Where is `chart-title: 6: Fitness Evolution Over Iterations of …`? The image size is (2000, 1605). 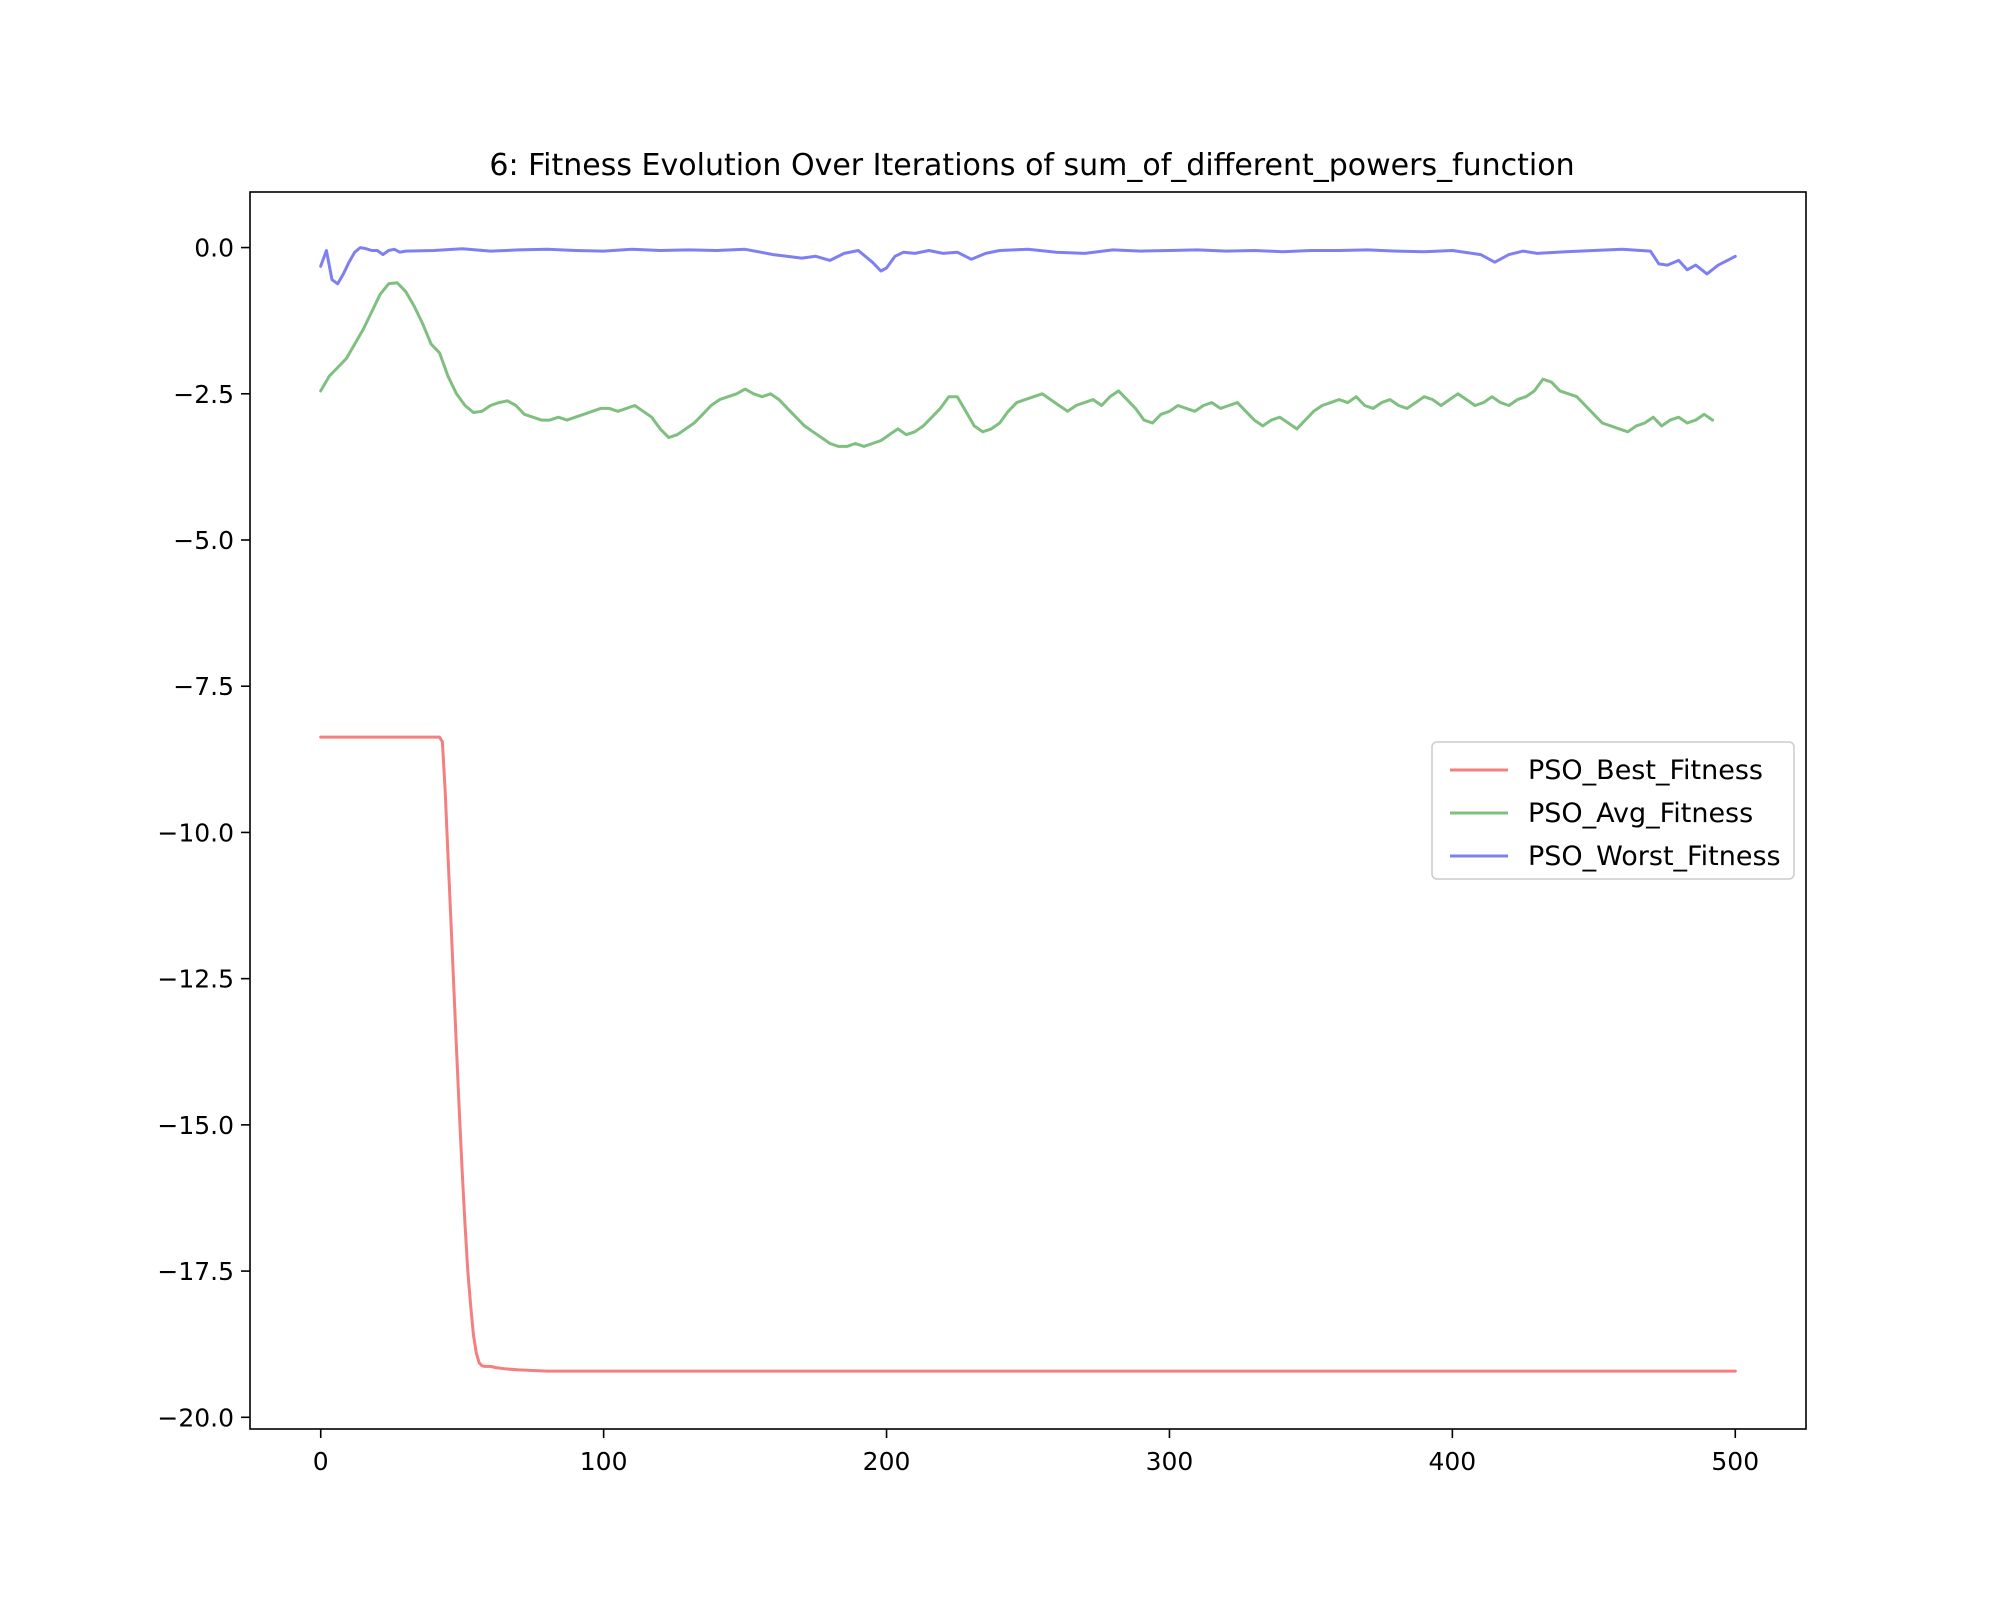
chart-title: 6: Fitness Evolution Over Iterations of … is located at coordinates (1031, 165).